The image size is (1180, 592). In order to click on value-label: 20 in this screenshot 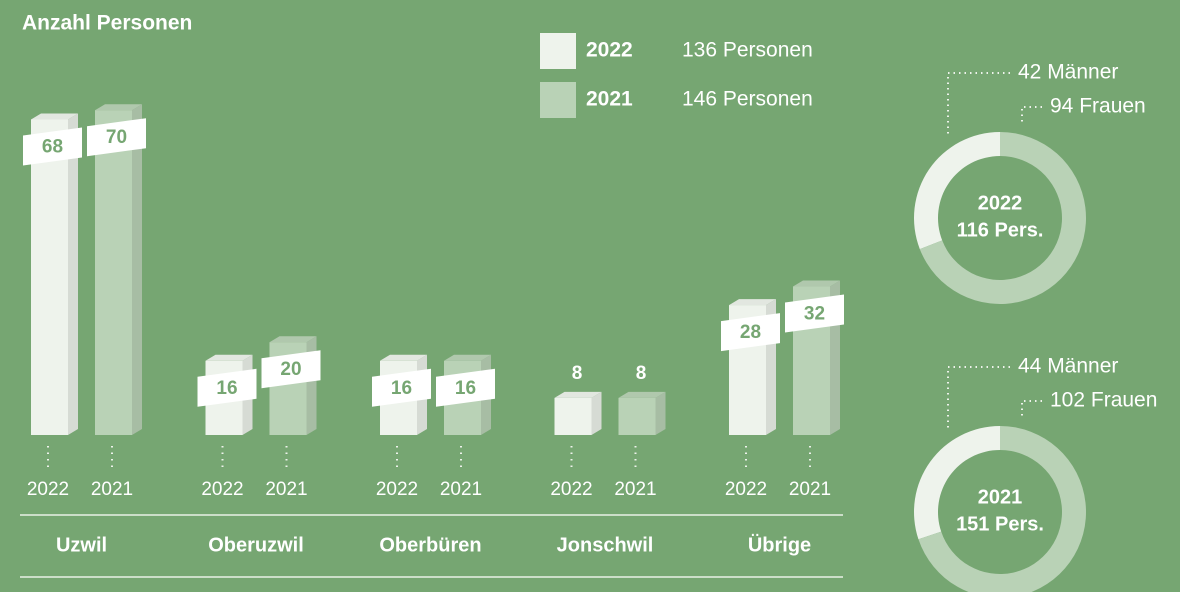, I will do `click(290, 369)`.